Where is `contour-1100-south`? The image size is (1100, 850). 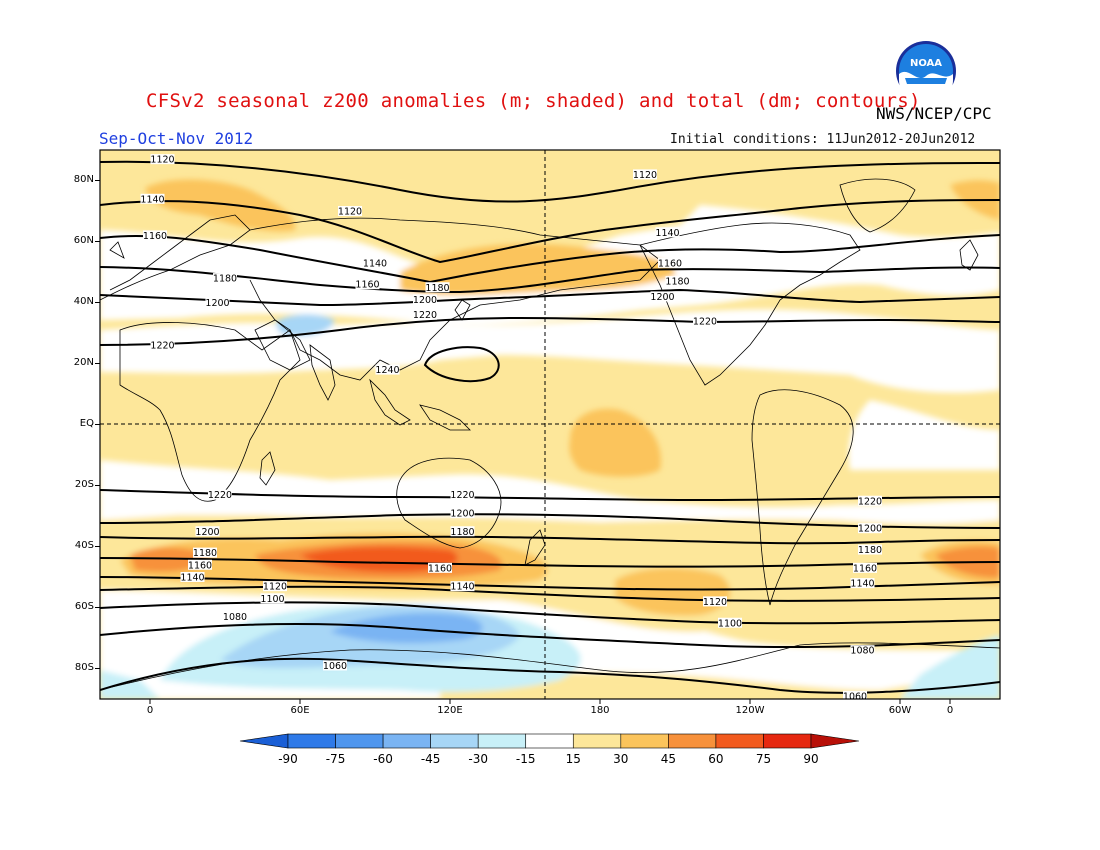 contour-1100-south is located at coordinates (550, 613).